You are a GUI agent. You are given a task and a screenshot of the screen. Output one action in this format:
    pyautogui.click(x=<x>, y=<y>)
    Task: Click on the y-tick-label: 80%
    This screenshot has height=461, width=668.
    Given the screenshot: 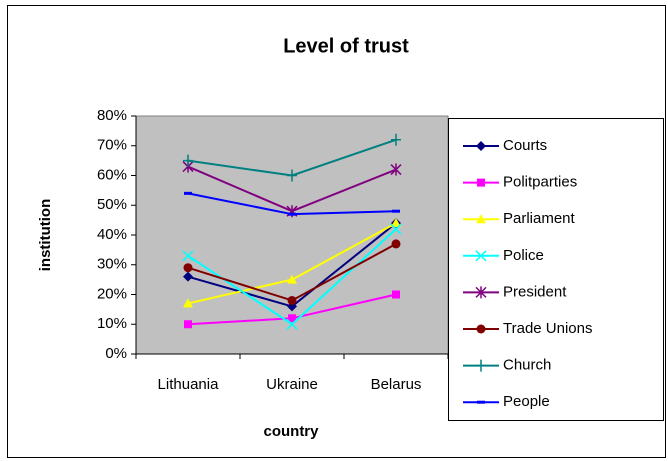 What is the action you would take?
    pyautogui.click(x=112, y=115)
    